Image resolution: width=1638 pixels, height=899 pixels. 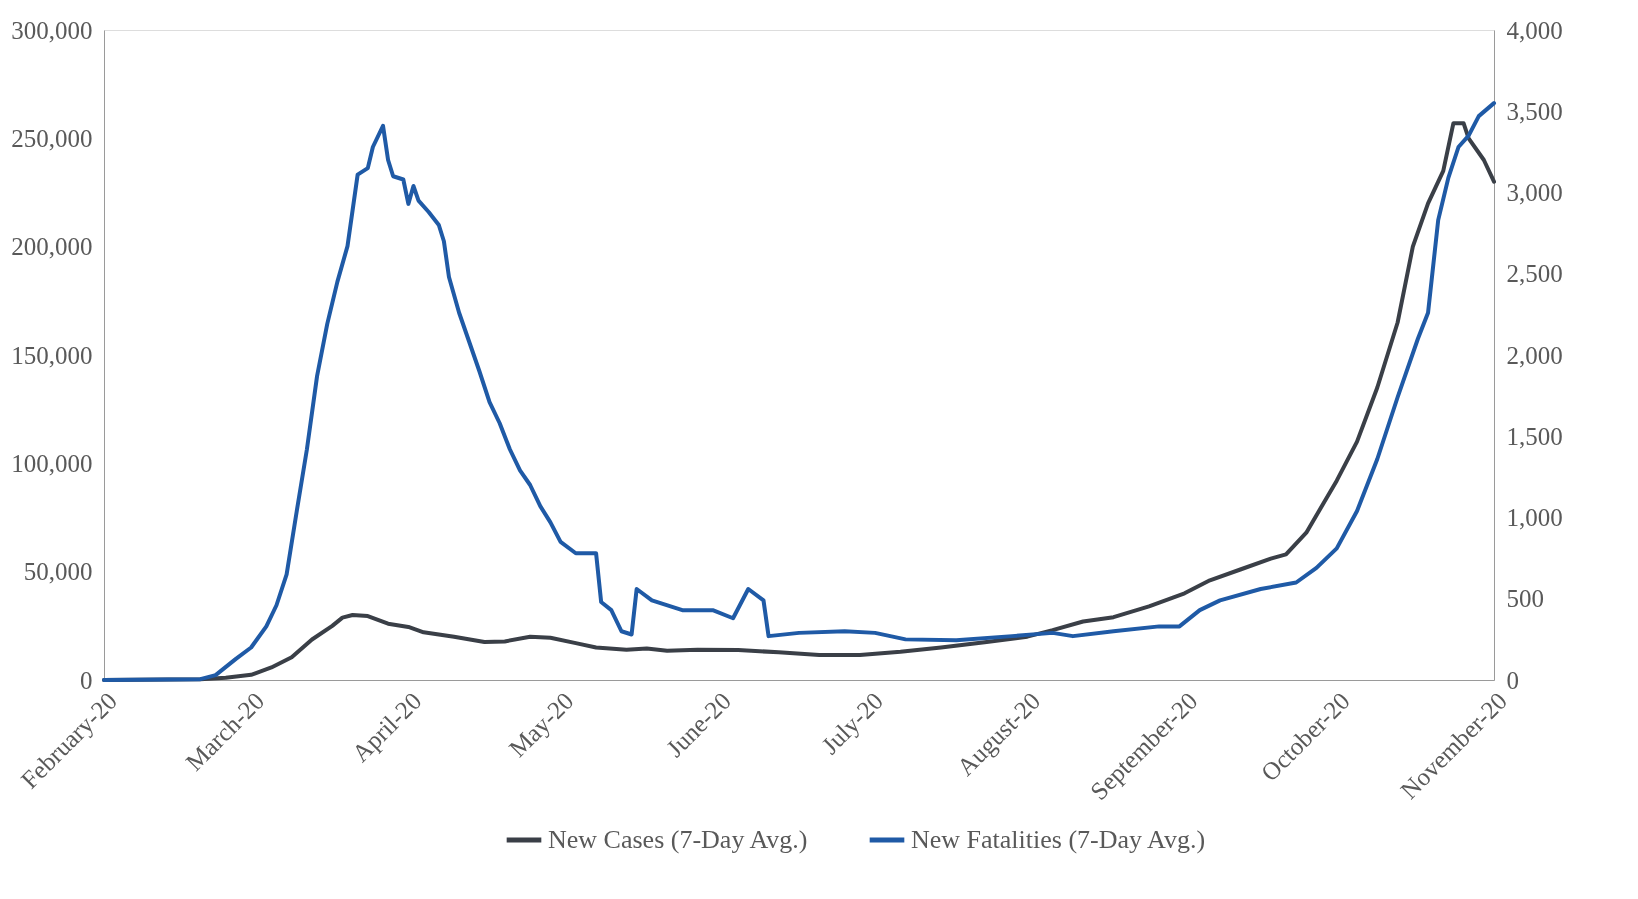 What do you see at coordinates (1534, 192) in the screenshot?
I see `y2-tick-label: 3,000` at bounding box center [1534, 192].